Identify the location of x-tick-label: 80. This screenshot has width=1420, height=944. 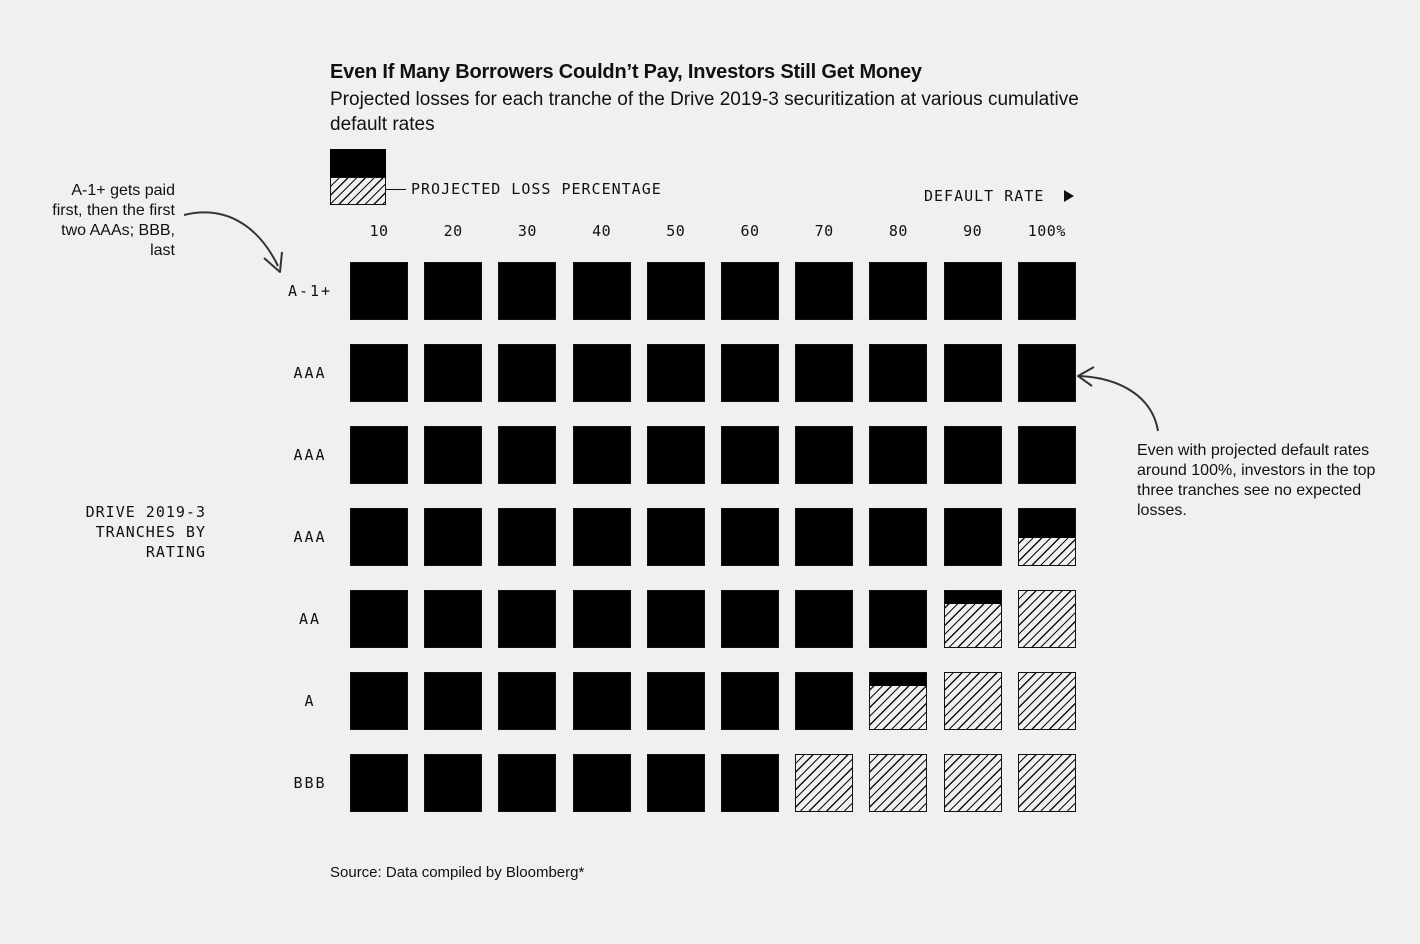
(898, 231).